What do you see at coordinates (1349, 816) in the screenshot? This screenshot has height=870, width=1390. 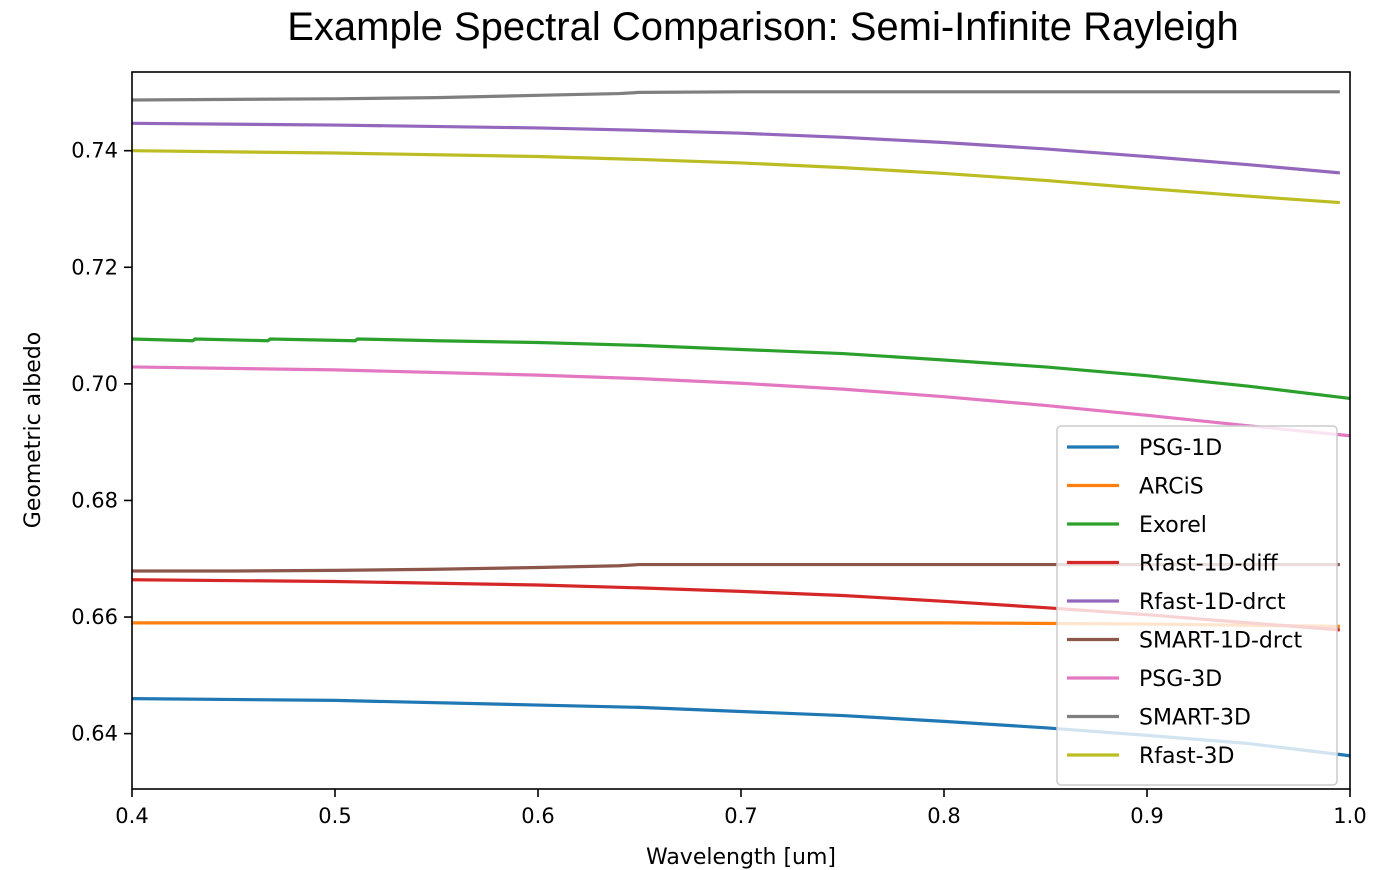 I see `x-tick-label: 1.0` at bounding box center [1349, 816].